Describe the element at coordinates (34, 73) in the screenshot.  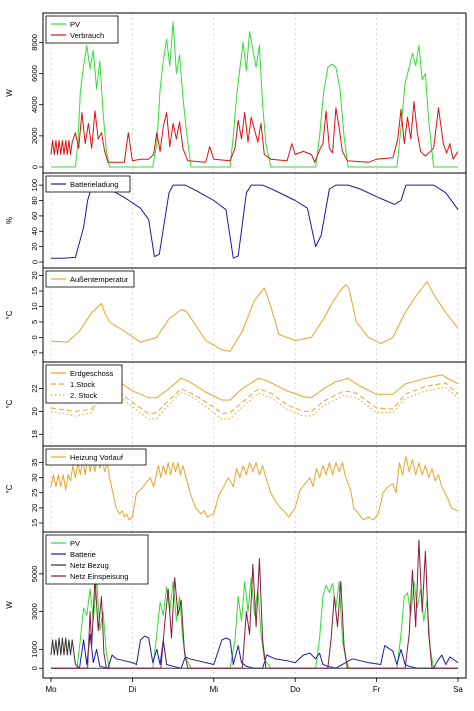
I see `y-tick-label: 6000` at that location.